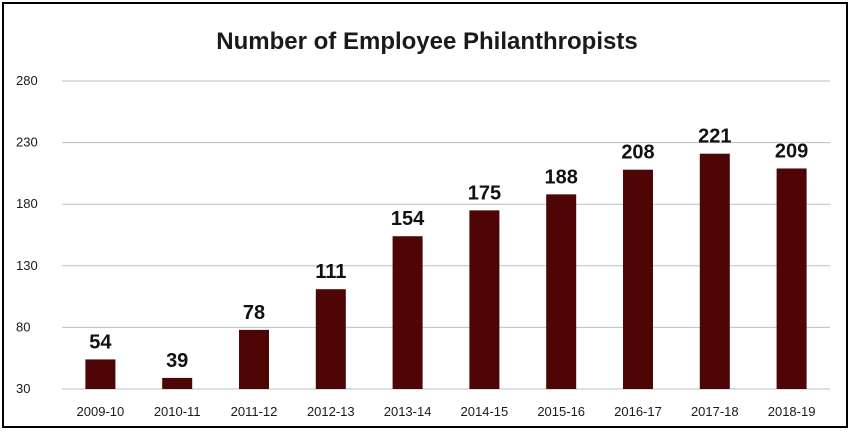 This screenshot has width=854, height=432. I want to click on chart-title: Number of Employee Philanthropists, so click(427, 41).